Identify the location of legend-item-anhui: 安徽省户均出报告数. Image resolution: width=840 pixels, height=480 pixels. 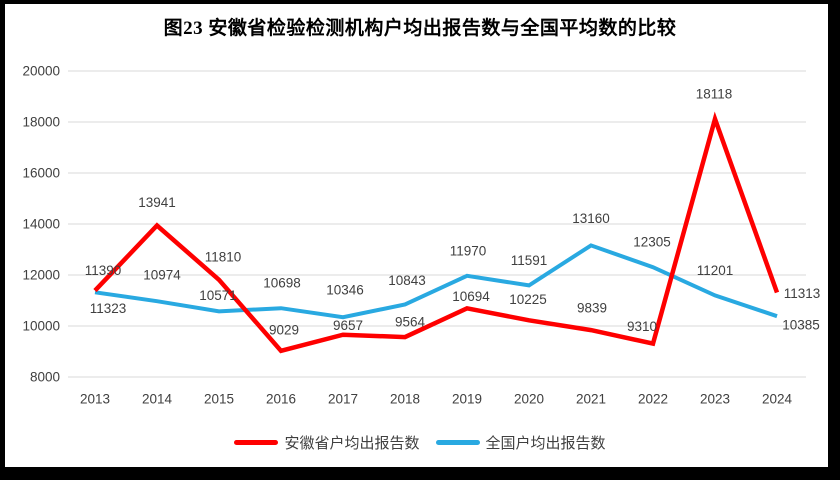
(327, 442).